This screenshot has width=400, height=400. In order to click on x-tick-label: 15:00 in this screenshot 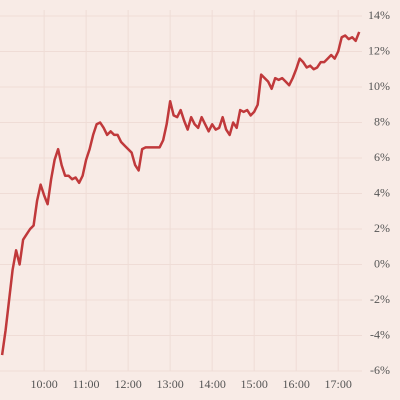, I will do `click(253, 384)`.